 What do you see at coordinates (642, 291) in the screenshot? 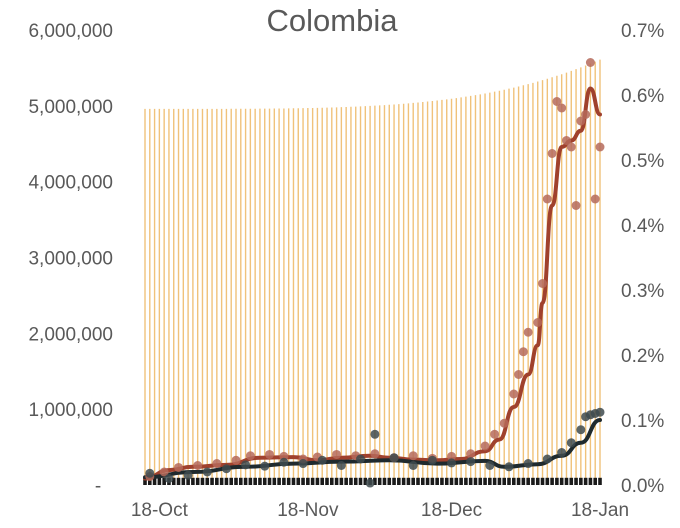
I see `right-tick-label: 0.3%` at bounding box center [642, 291].